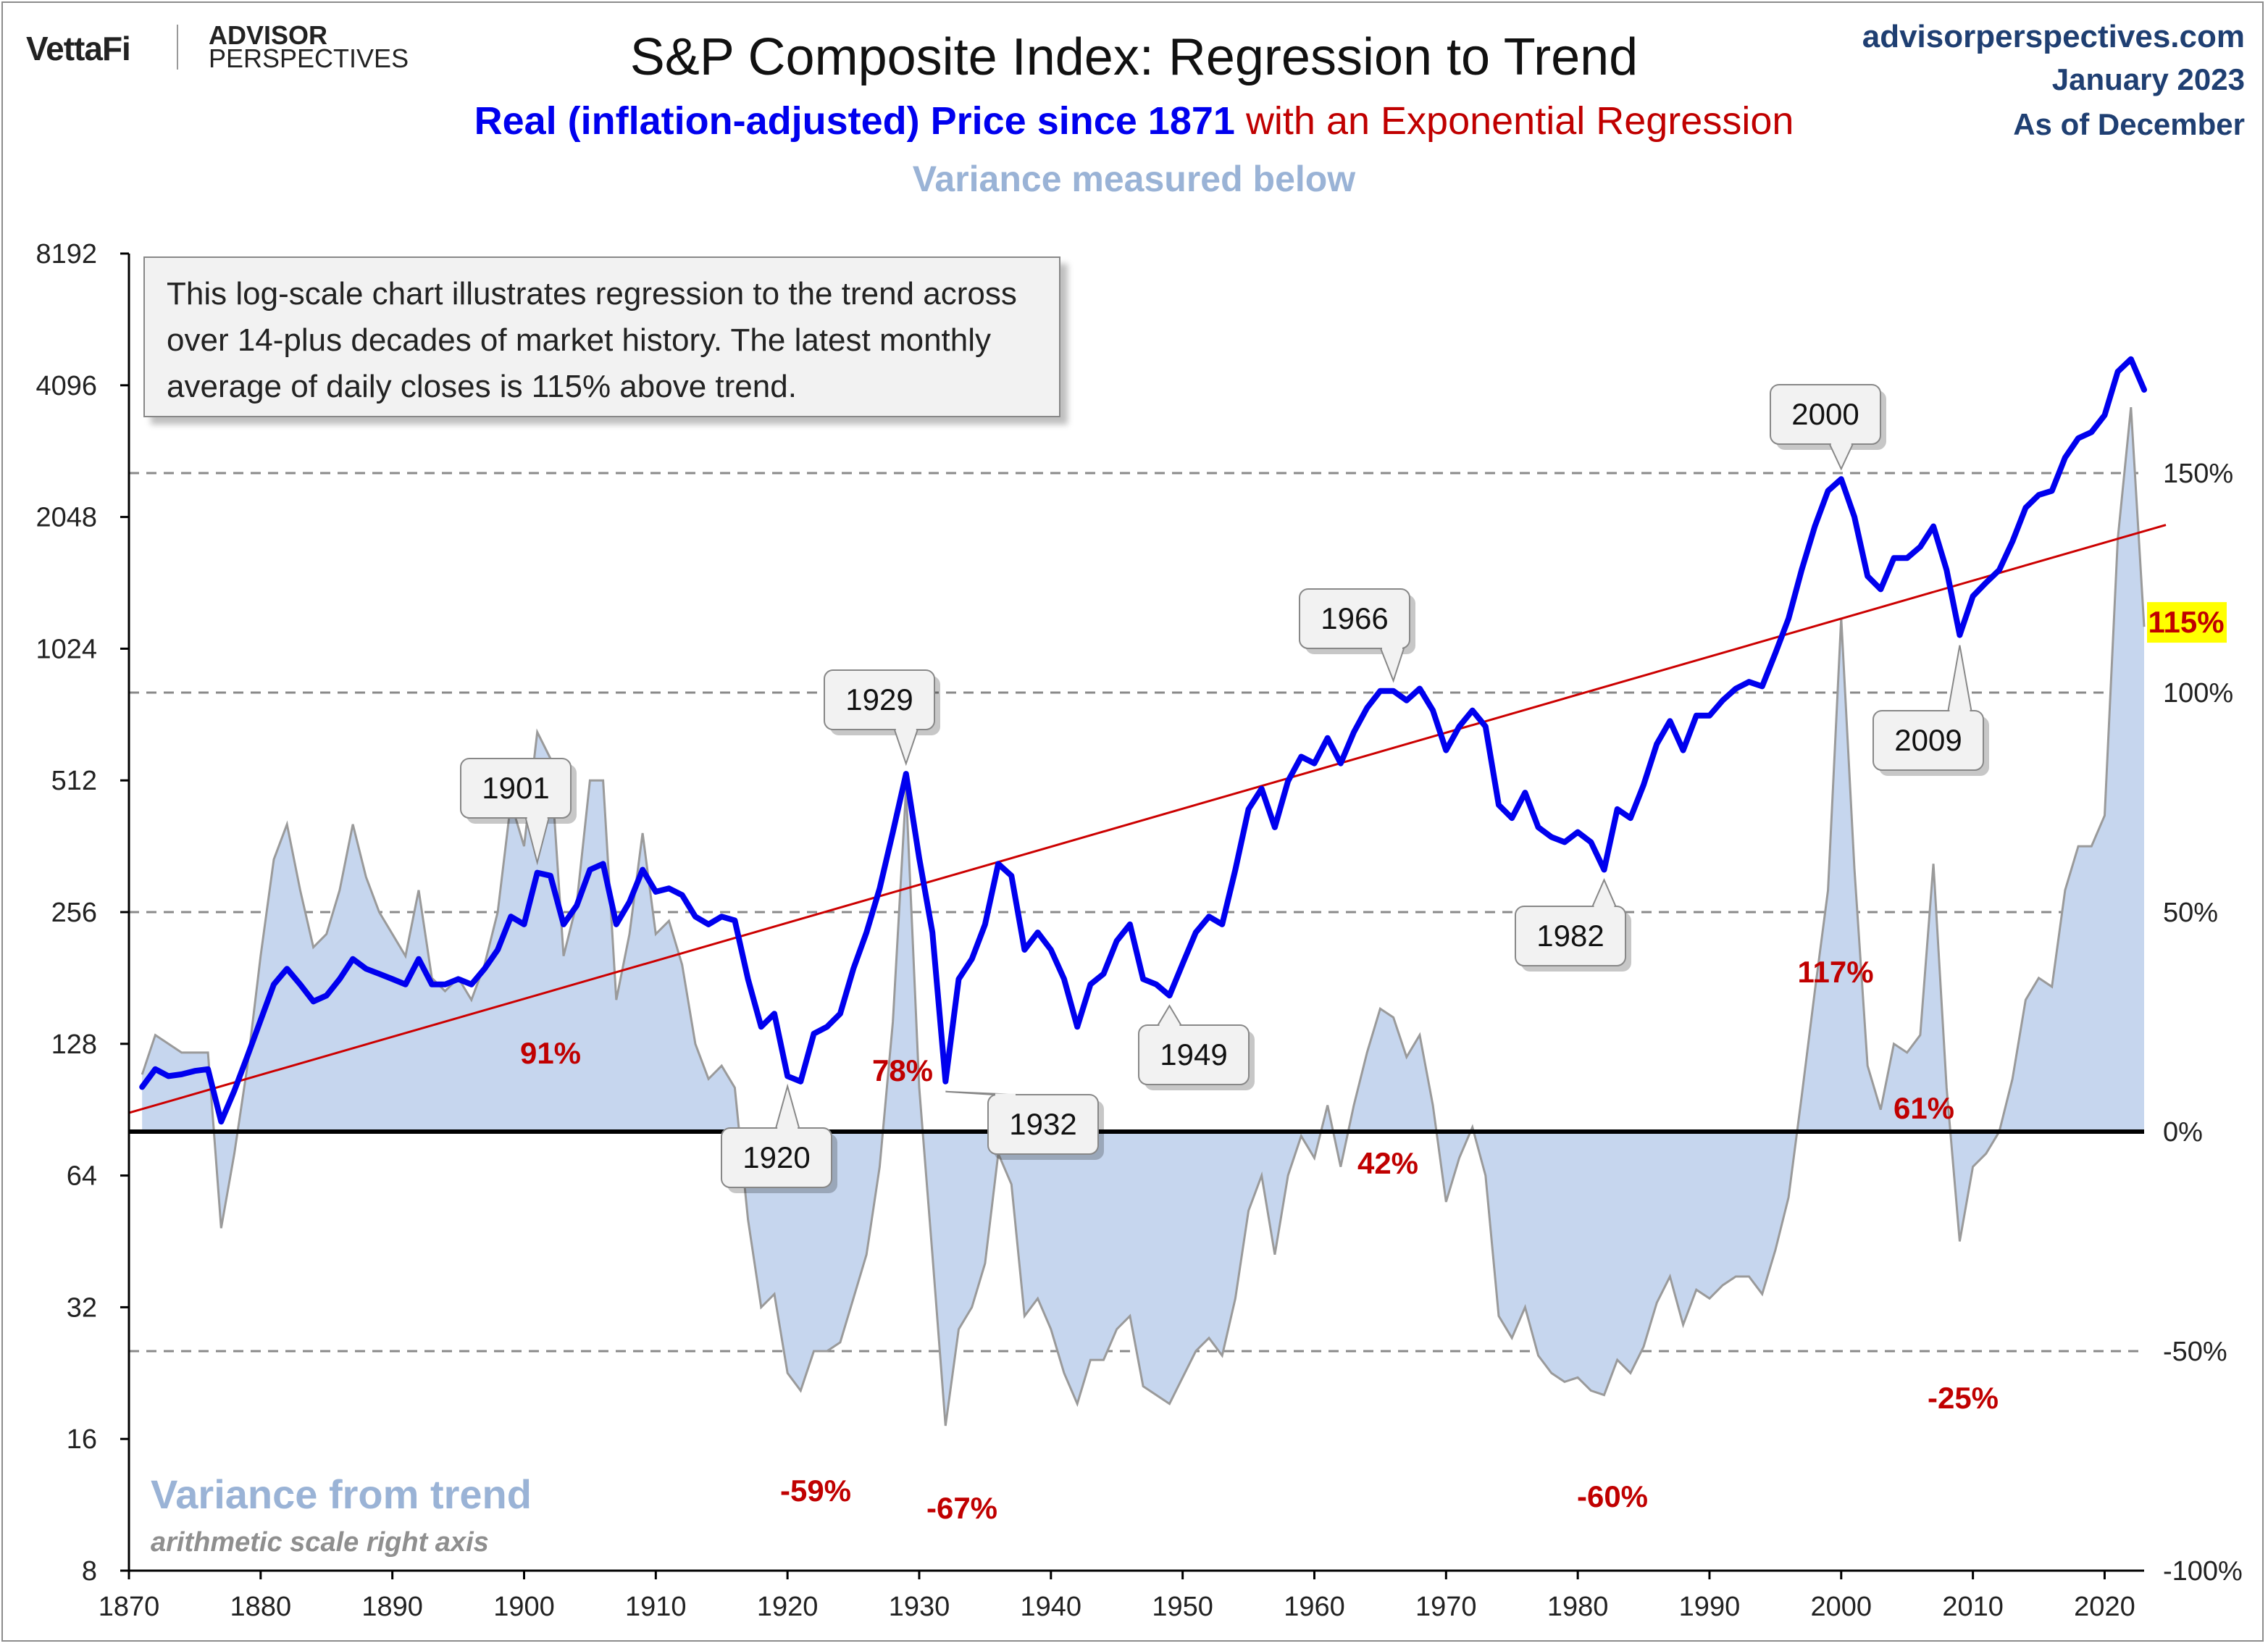  Describe the element at coordinates (1446, 1607) in the screenshot. I see `x-tick-label-1970: 1970` at that location.